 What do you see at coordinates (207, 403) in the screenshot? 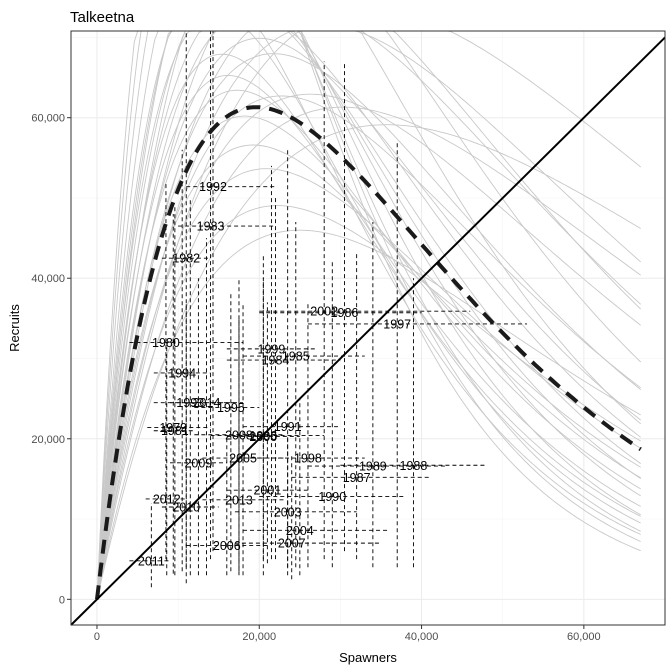
I see `year-label: 2014` at bounding box center [207, 403].